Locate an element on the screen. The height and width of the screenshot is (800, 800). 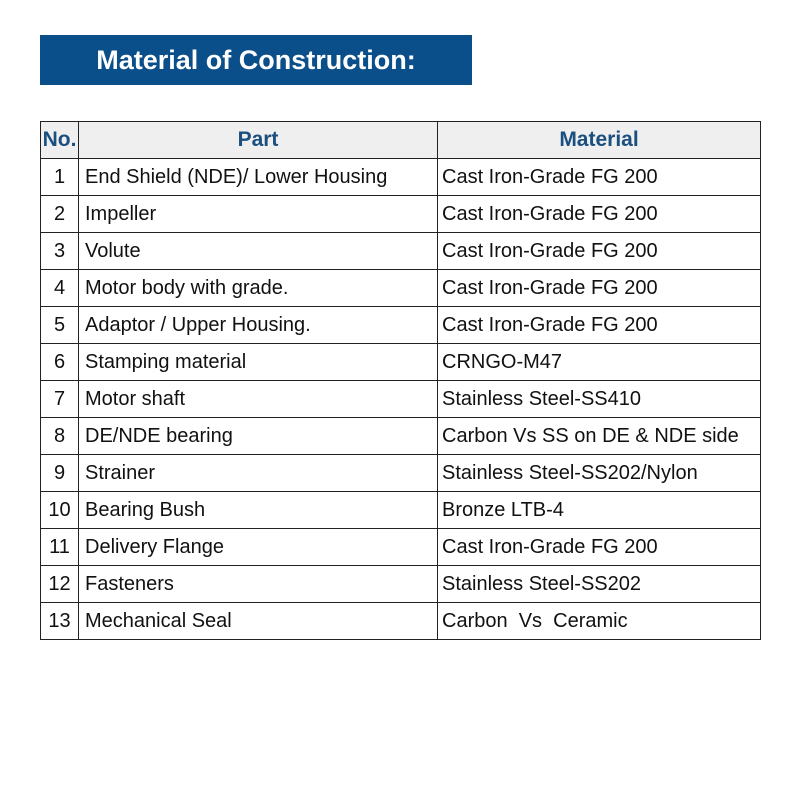
cell-part: DE/NDE bearing is located at coordinates (258, 436).